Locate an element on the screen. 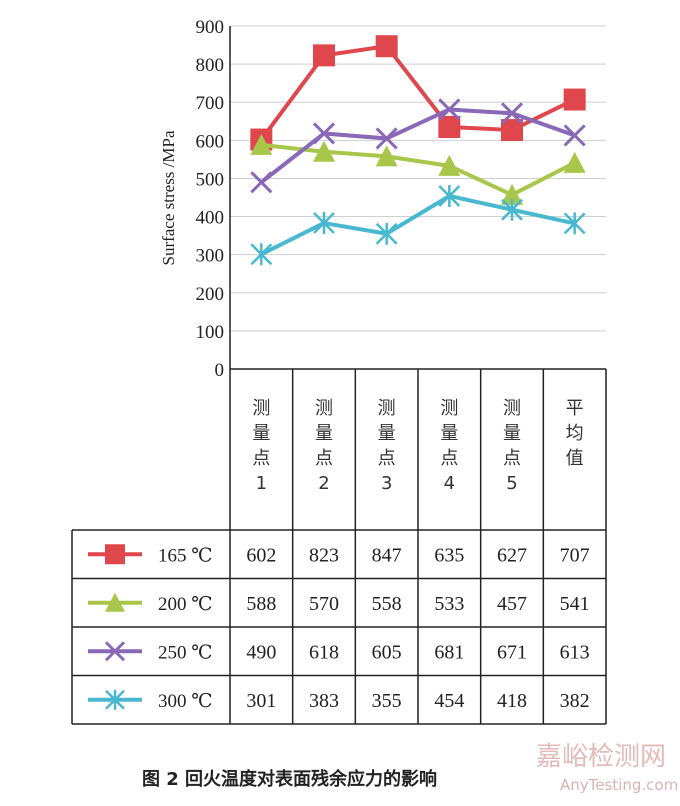 Image resolution: width=680 pixels, height=806 pixels. y-tick-label: 700 is located at coordinates (210, 103).